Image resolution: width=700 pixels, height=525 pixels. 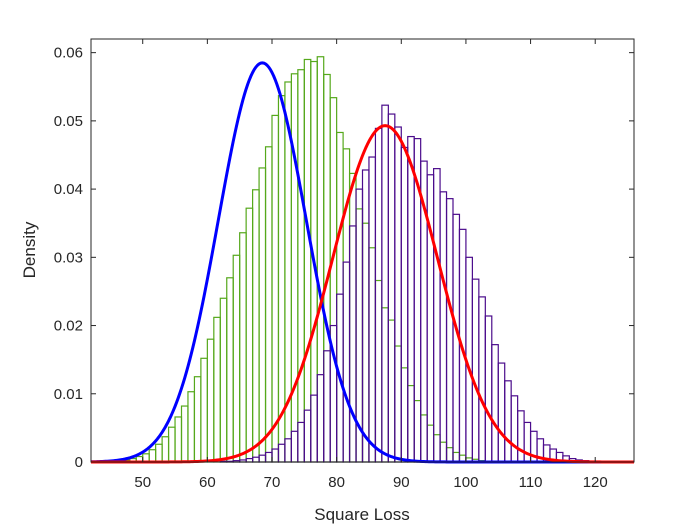 What do you see at coordinates (68, 121) in the screenshot?
I see `y-tick-label: 0.05` at bounding box center [68, 121].